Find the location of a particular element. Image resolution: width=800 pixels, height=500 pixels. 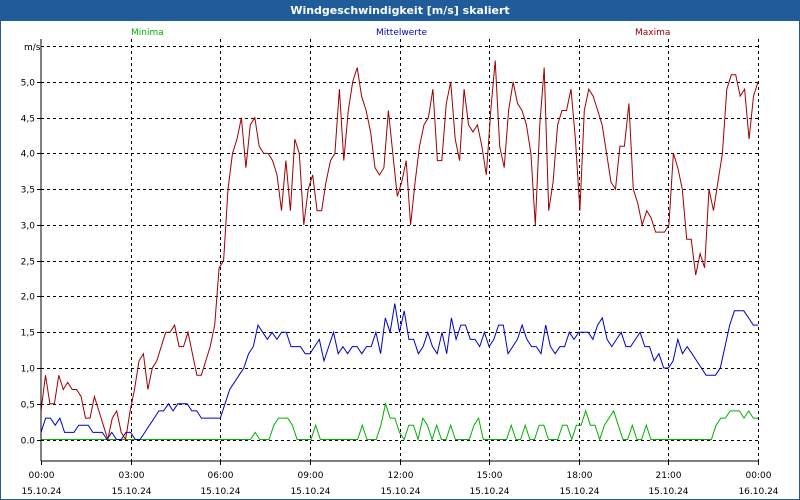

x-tick-time-label: 12:00 is located at coordinates (401, 476).